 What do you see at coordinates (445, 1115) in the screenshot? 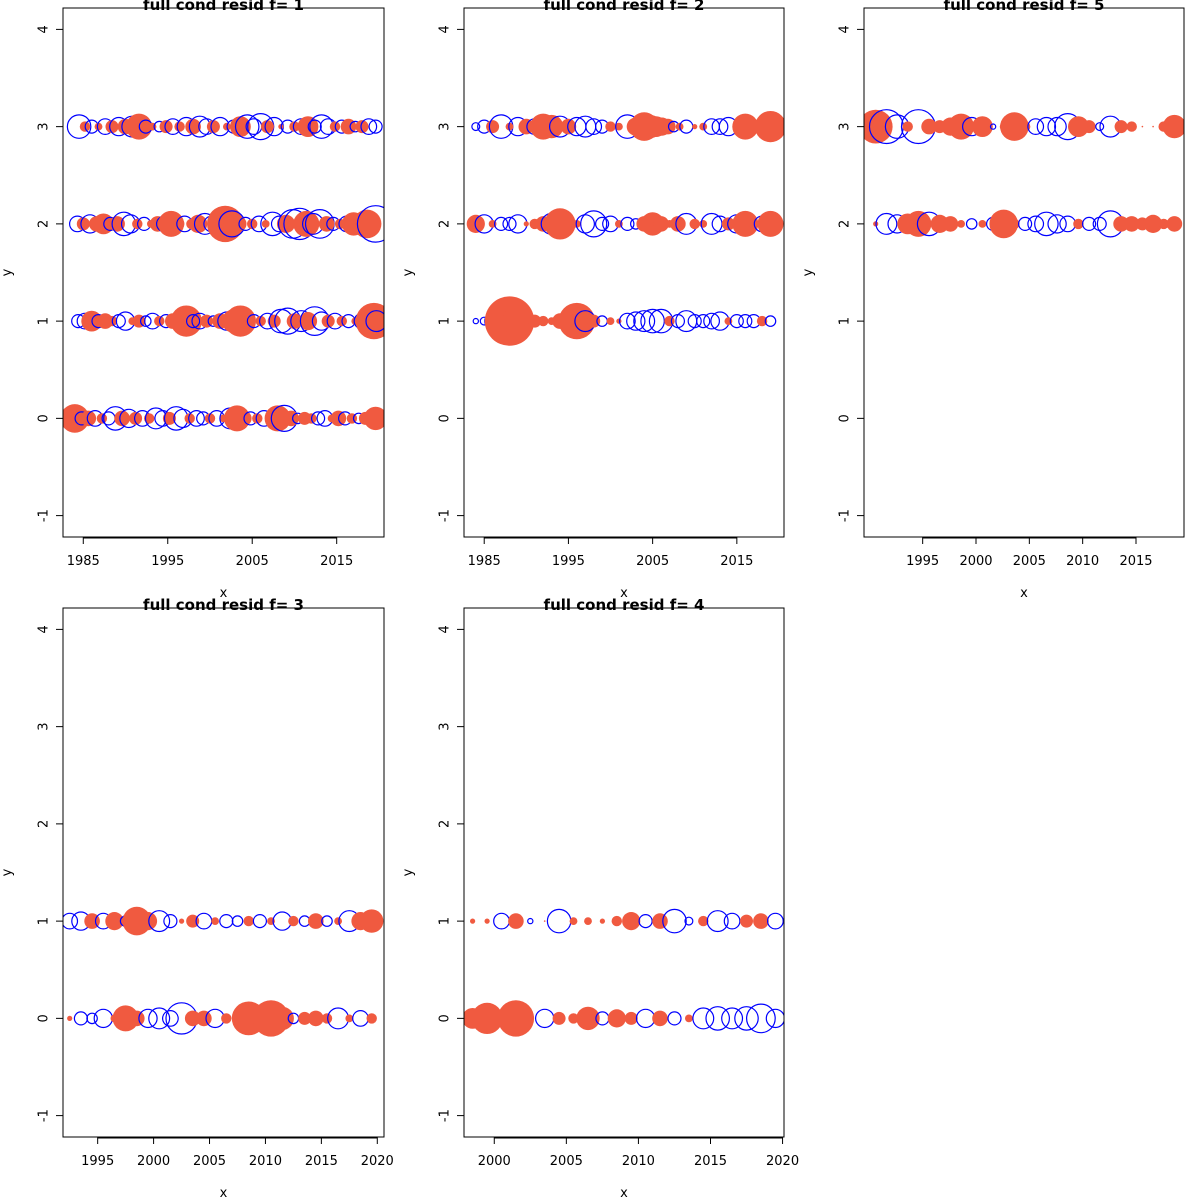
I see `y-tick-label: -1` at bounding box center [445, 1115].